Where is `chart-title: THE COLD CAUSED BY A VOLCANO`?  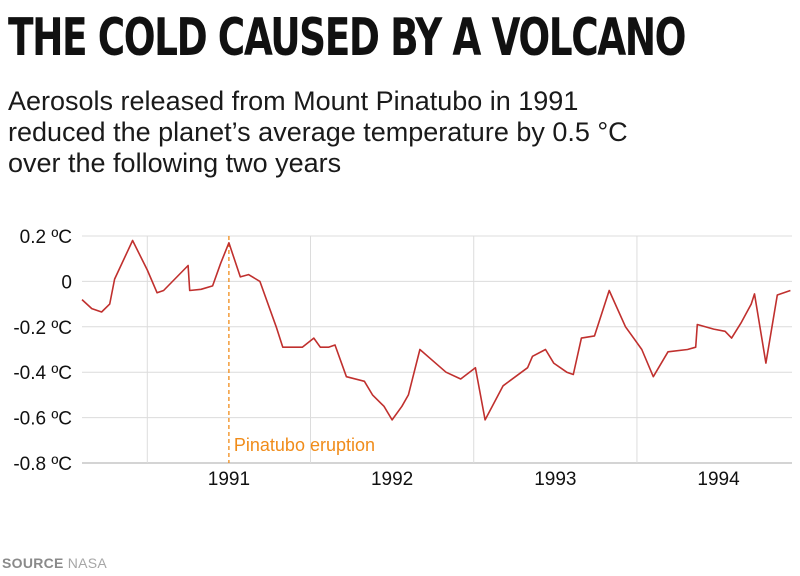
chart-title: THE COLD CAUSED BY A VOLCANO is located at coordinates (347, 38).